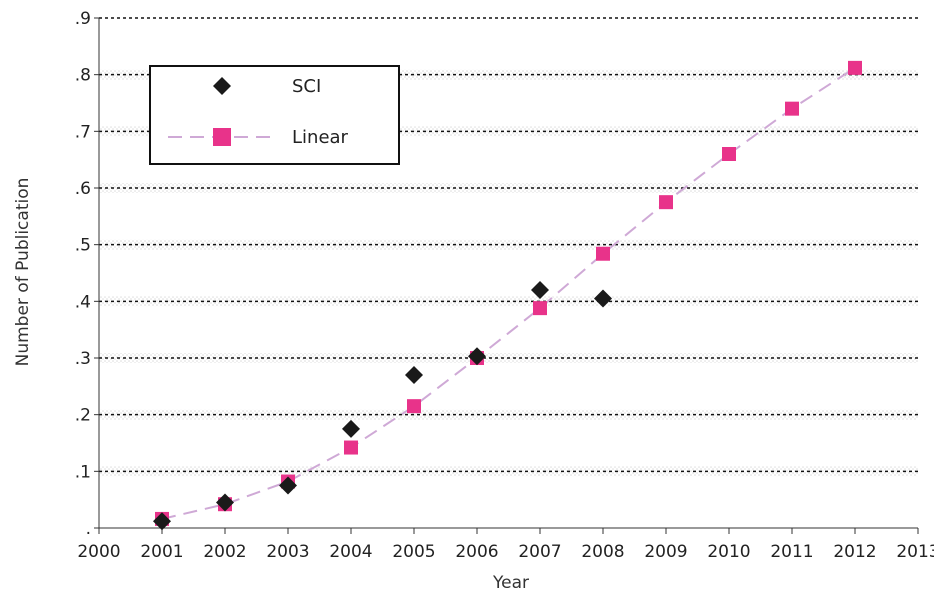 This screenshot has width=934, height=592. I want to click on x-tick-label: 2013, so click(915, 552).